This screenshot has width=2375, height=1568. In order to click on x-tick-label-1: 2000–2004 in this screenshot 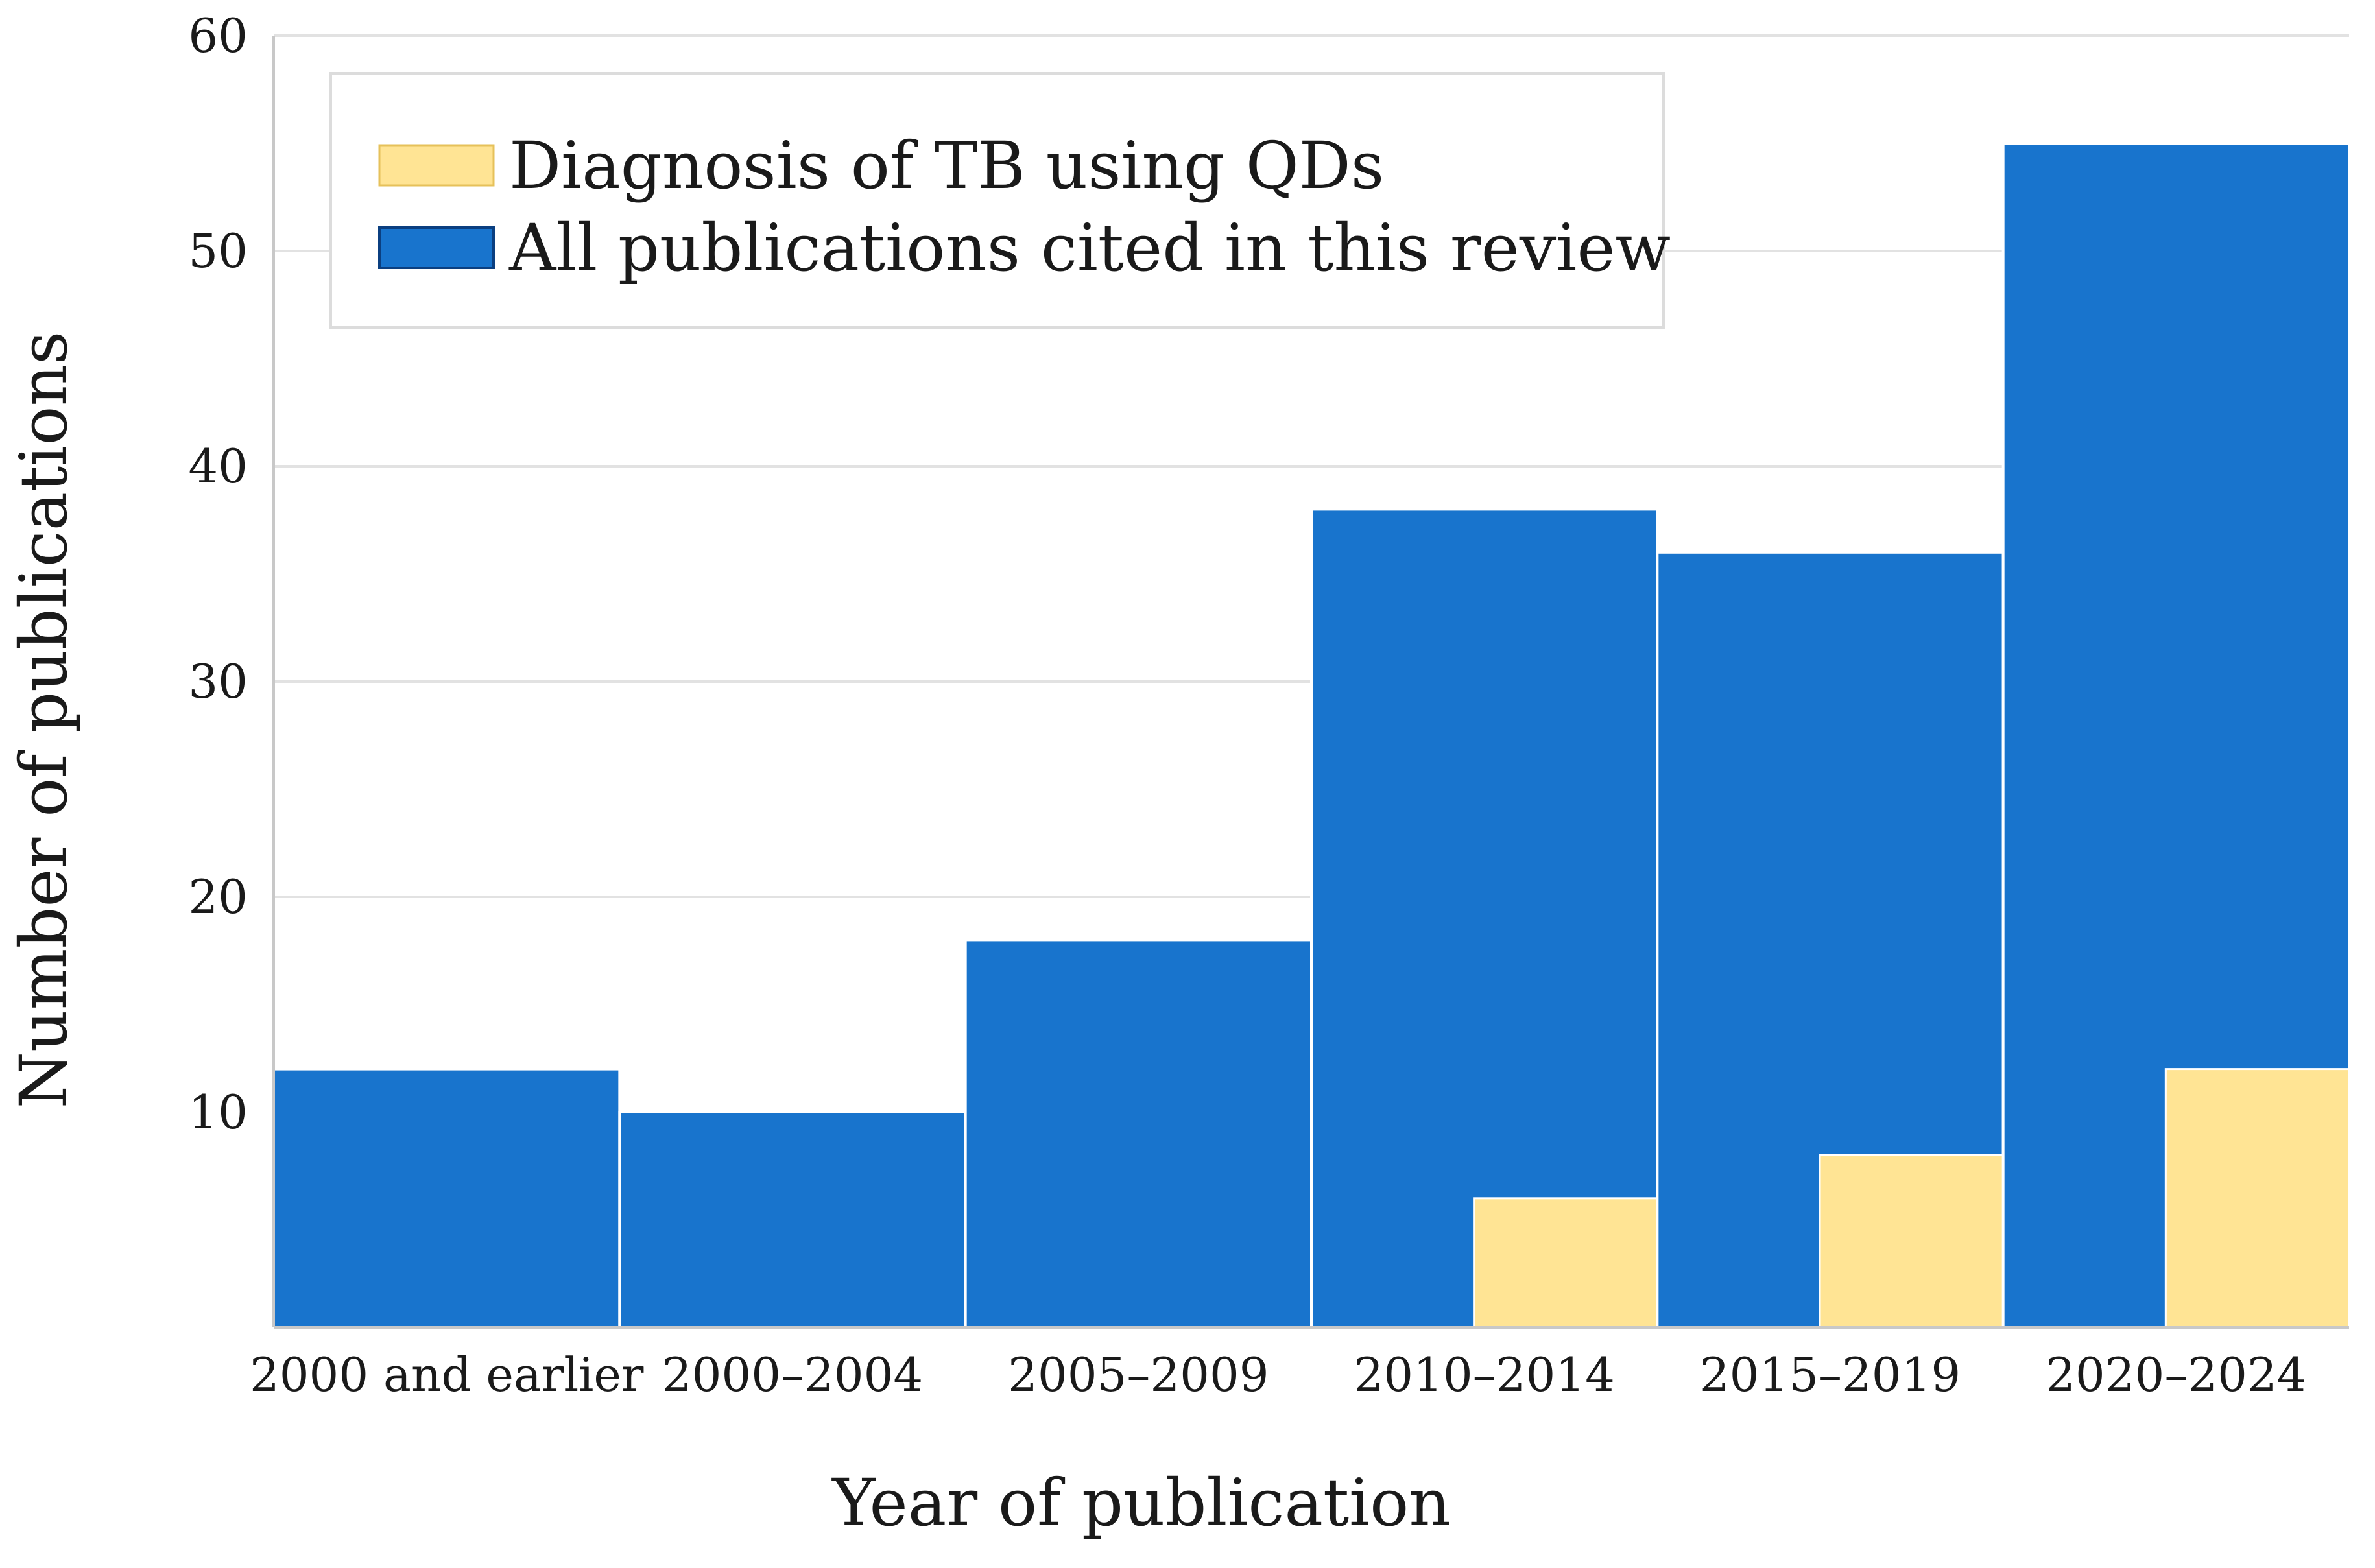, I will do `click(793, 1375)`.